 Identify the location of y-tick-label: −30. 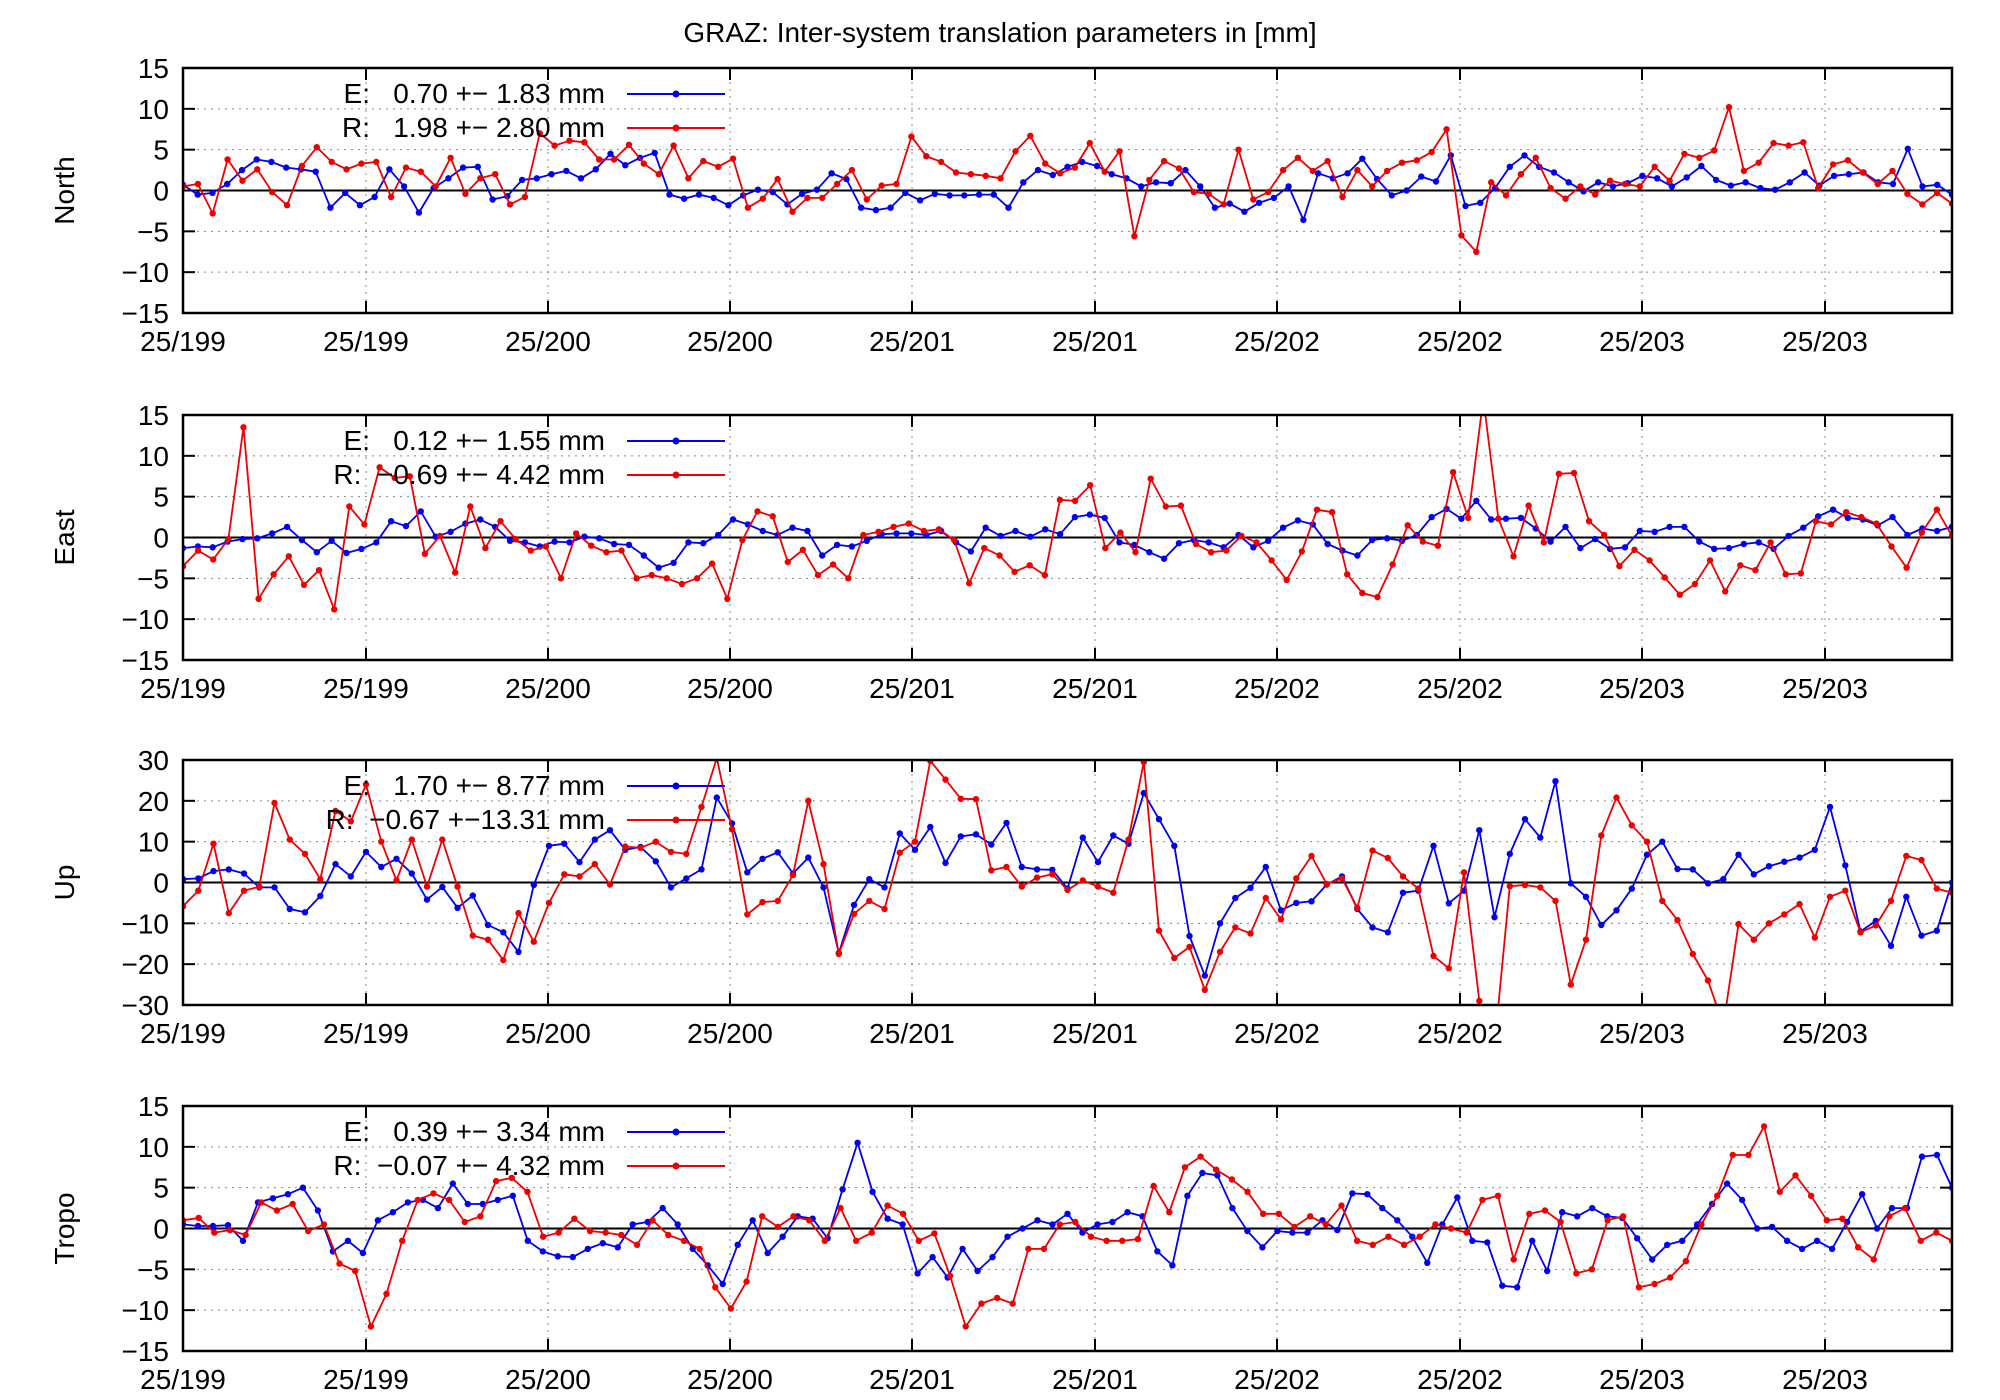
(146, 1005).